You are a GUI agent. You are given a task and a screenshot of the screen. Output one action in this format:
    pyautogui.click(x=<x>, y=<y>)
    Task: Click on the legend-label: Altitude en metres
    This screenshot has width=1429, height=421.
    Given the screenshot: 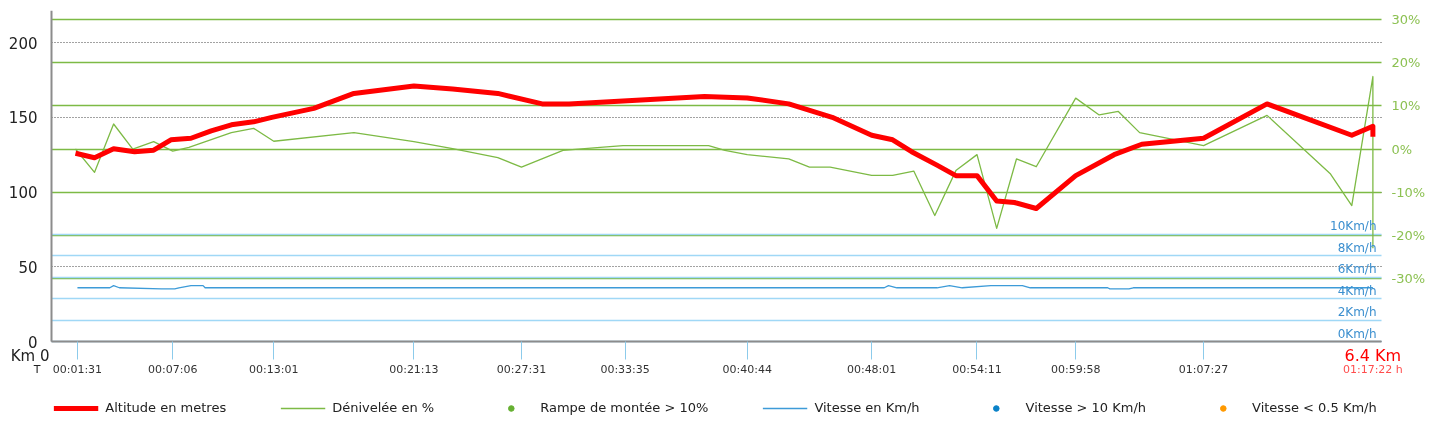 What is the action you would take?
    pyautogui.click(x=166, y=407)
    